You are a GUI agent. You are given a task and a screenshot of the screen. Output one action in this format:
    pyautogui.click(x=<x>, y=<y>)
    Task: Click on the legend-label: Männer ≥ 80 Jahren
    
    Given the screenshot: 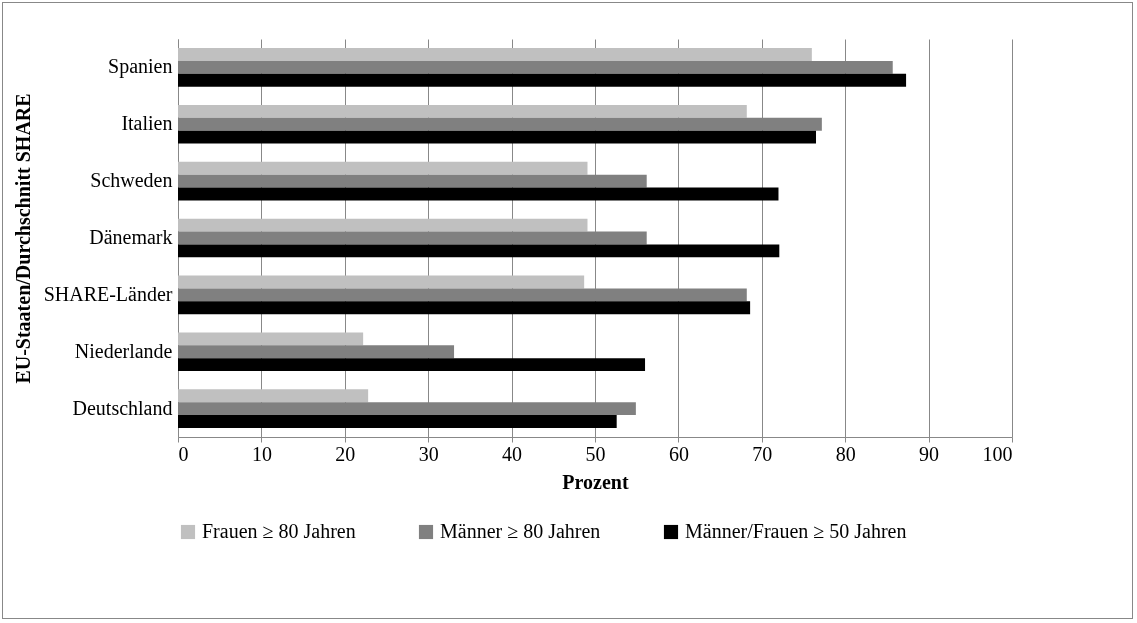 What is the action you would take?
    pyautogui.click(x=520, y=531)
    